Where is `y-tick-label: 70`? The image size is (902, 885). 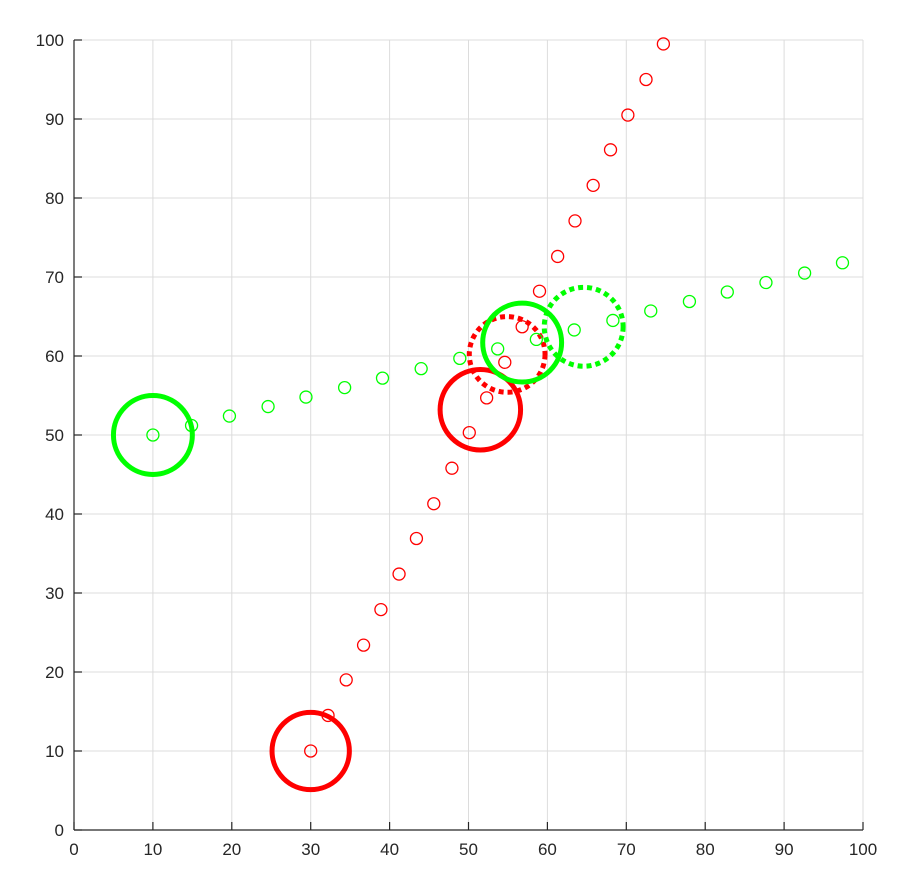 y-tick-label: 70 is located at coordinates (54, 277).